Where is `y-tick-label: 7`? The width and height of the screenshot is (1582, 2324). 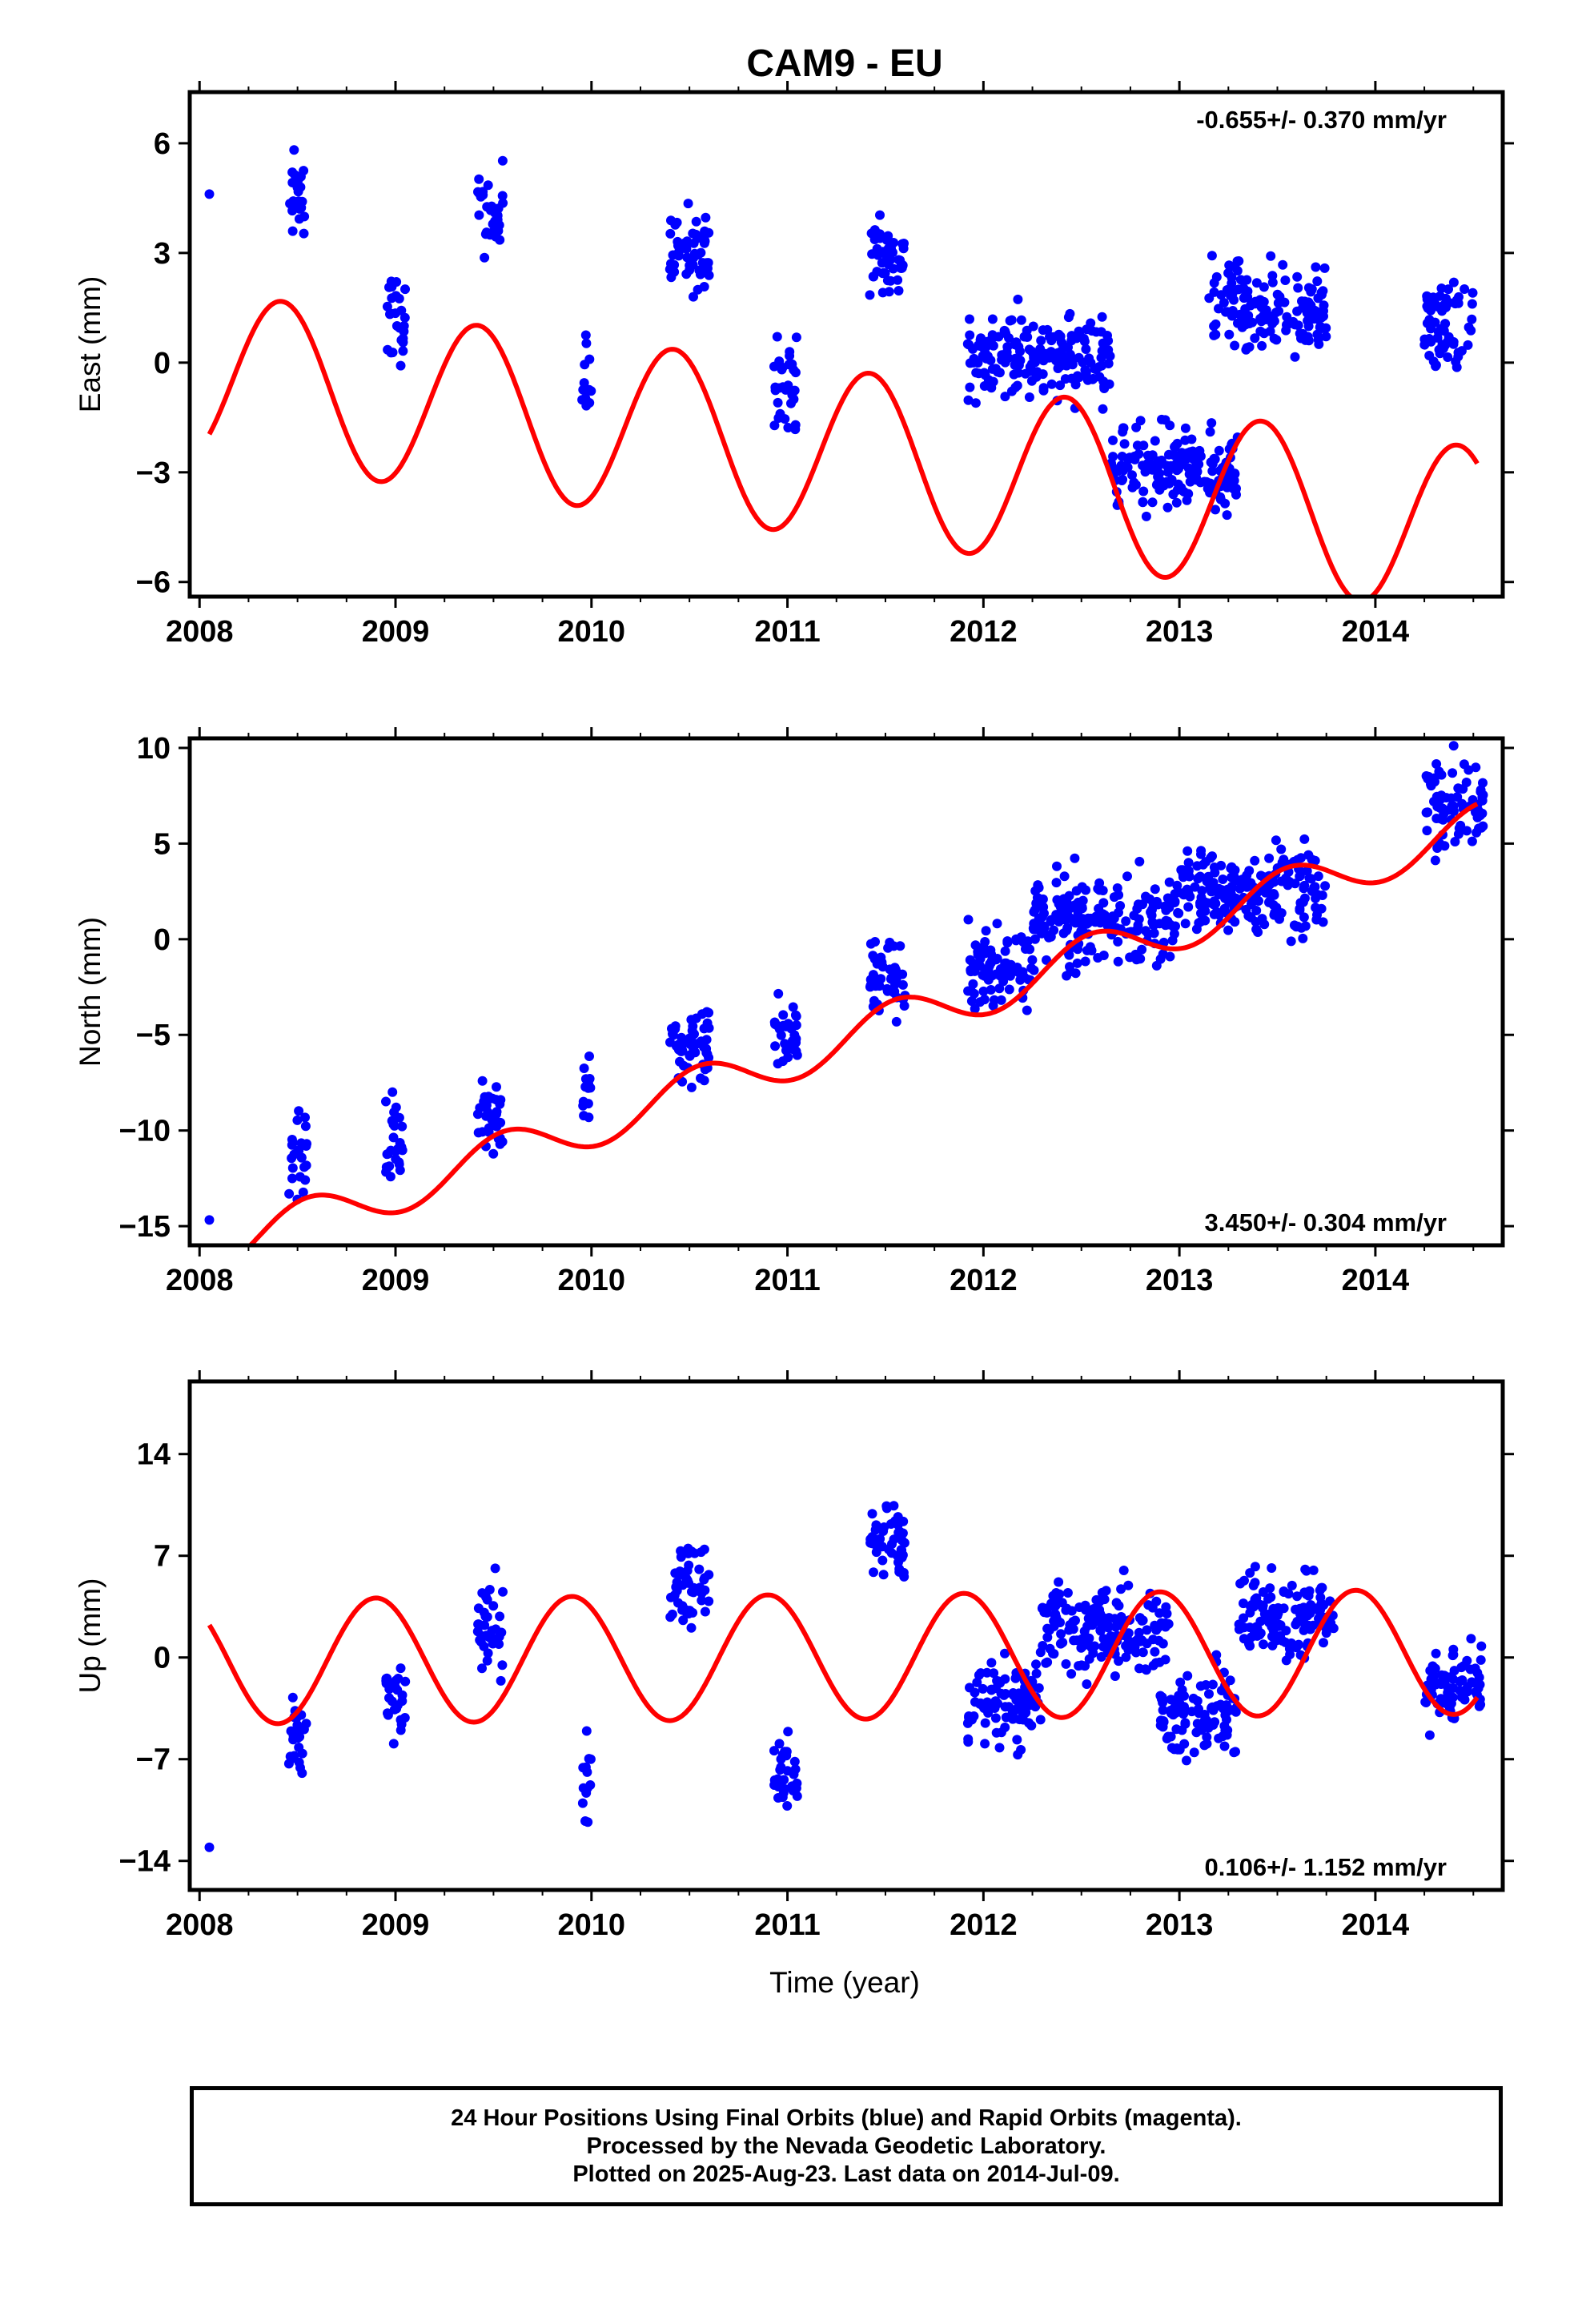 y-tick-label: 7 is located at coordinates (162, 1557).